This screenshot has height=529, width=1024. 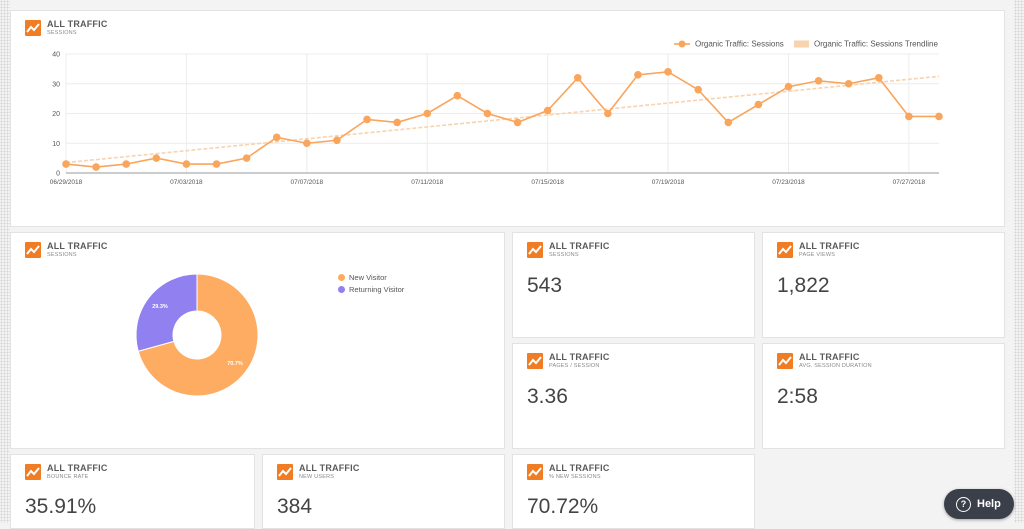 What do you see at coordinates (547, 397) in the screenshot?
I see `metric-value: 3.36` at bounding box center [547, 397].